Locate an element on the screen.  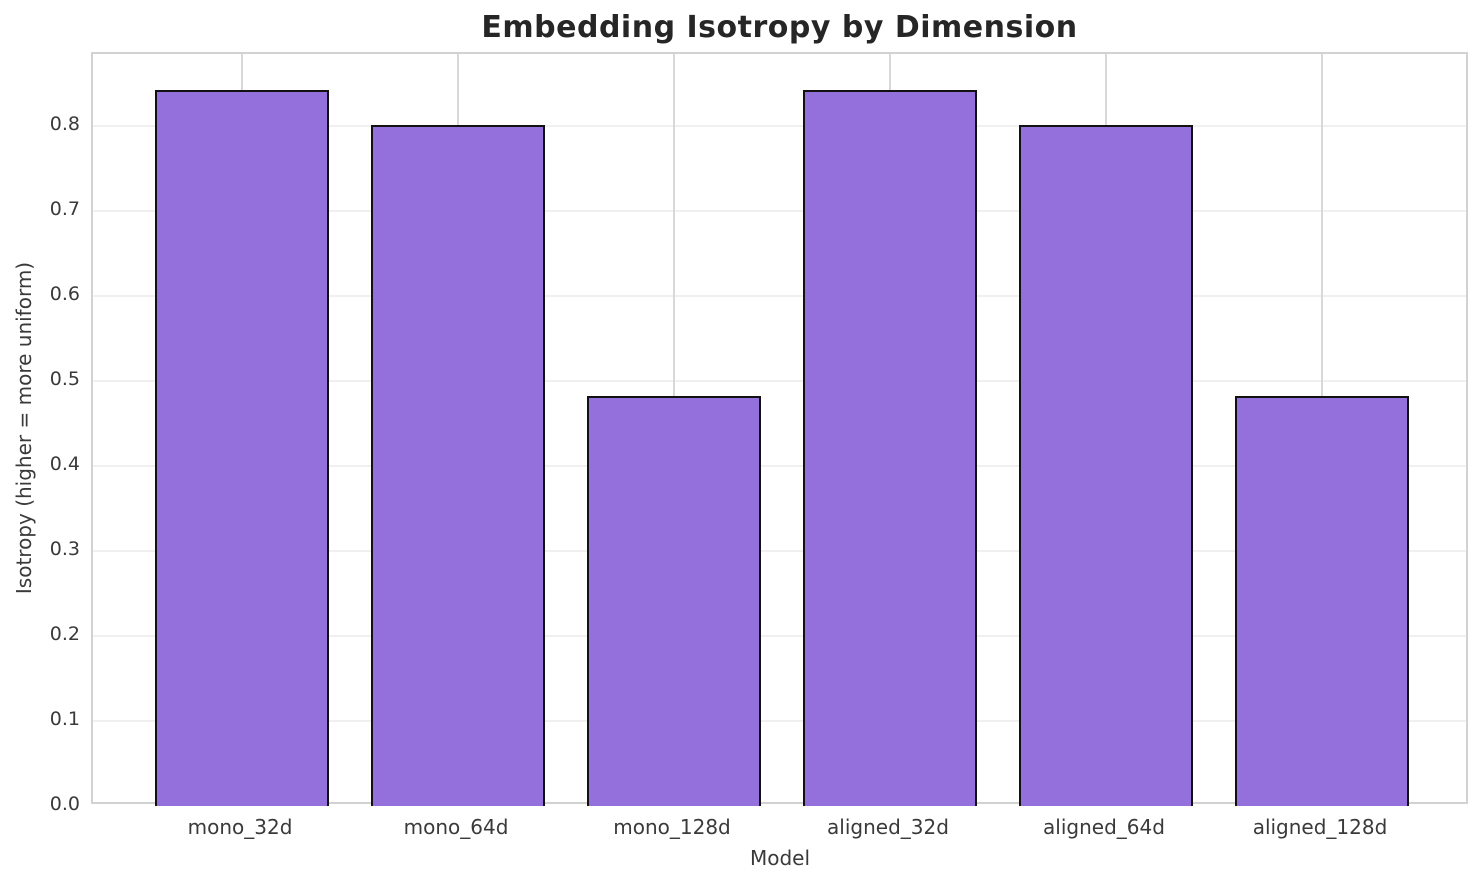
bar-aligned_64d is located at coordinates (1106, 465).